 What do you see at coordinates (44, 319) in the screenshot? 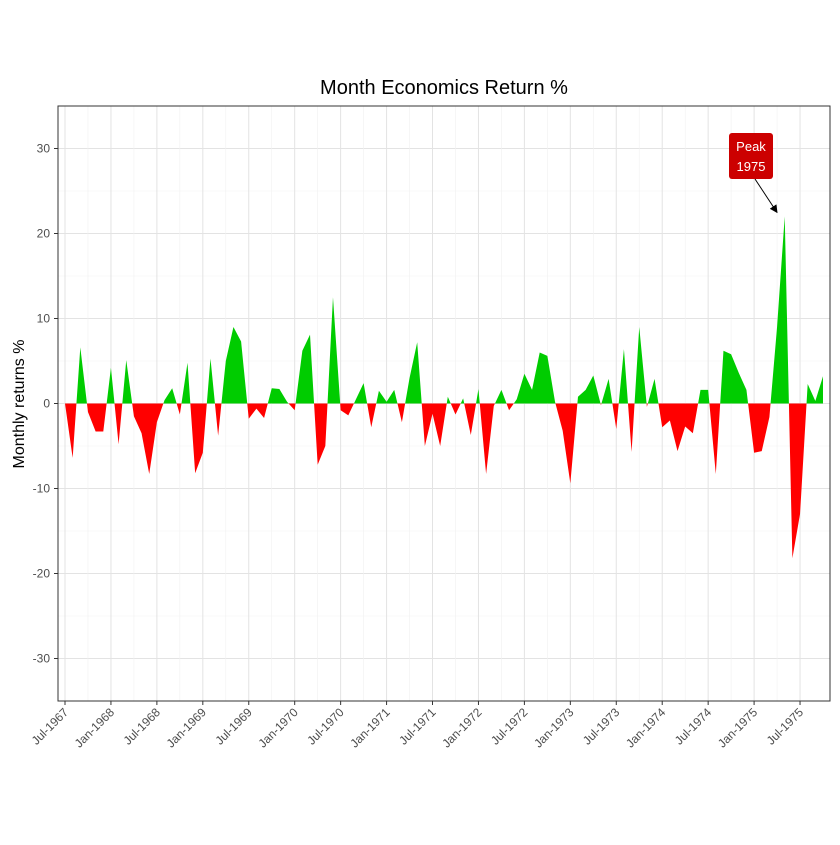
I see `y-tick-label: 10` at bounding box center [44, 319].